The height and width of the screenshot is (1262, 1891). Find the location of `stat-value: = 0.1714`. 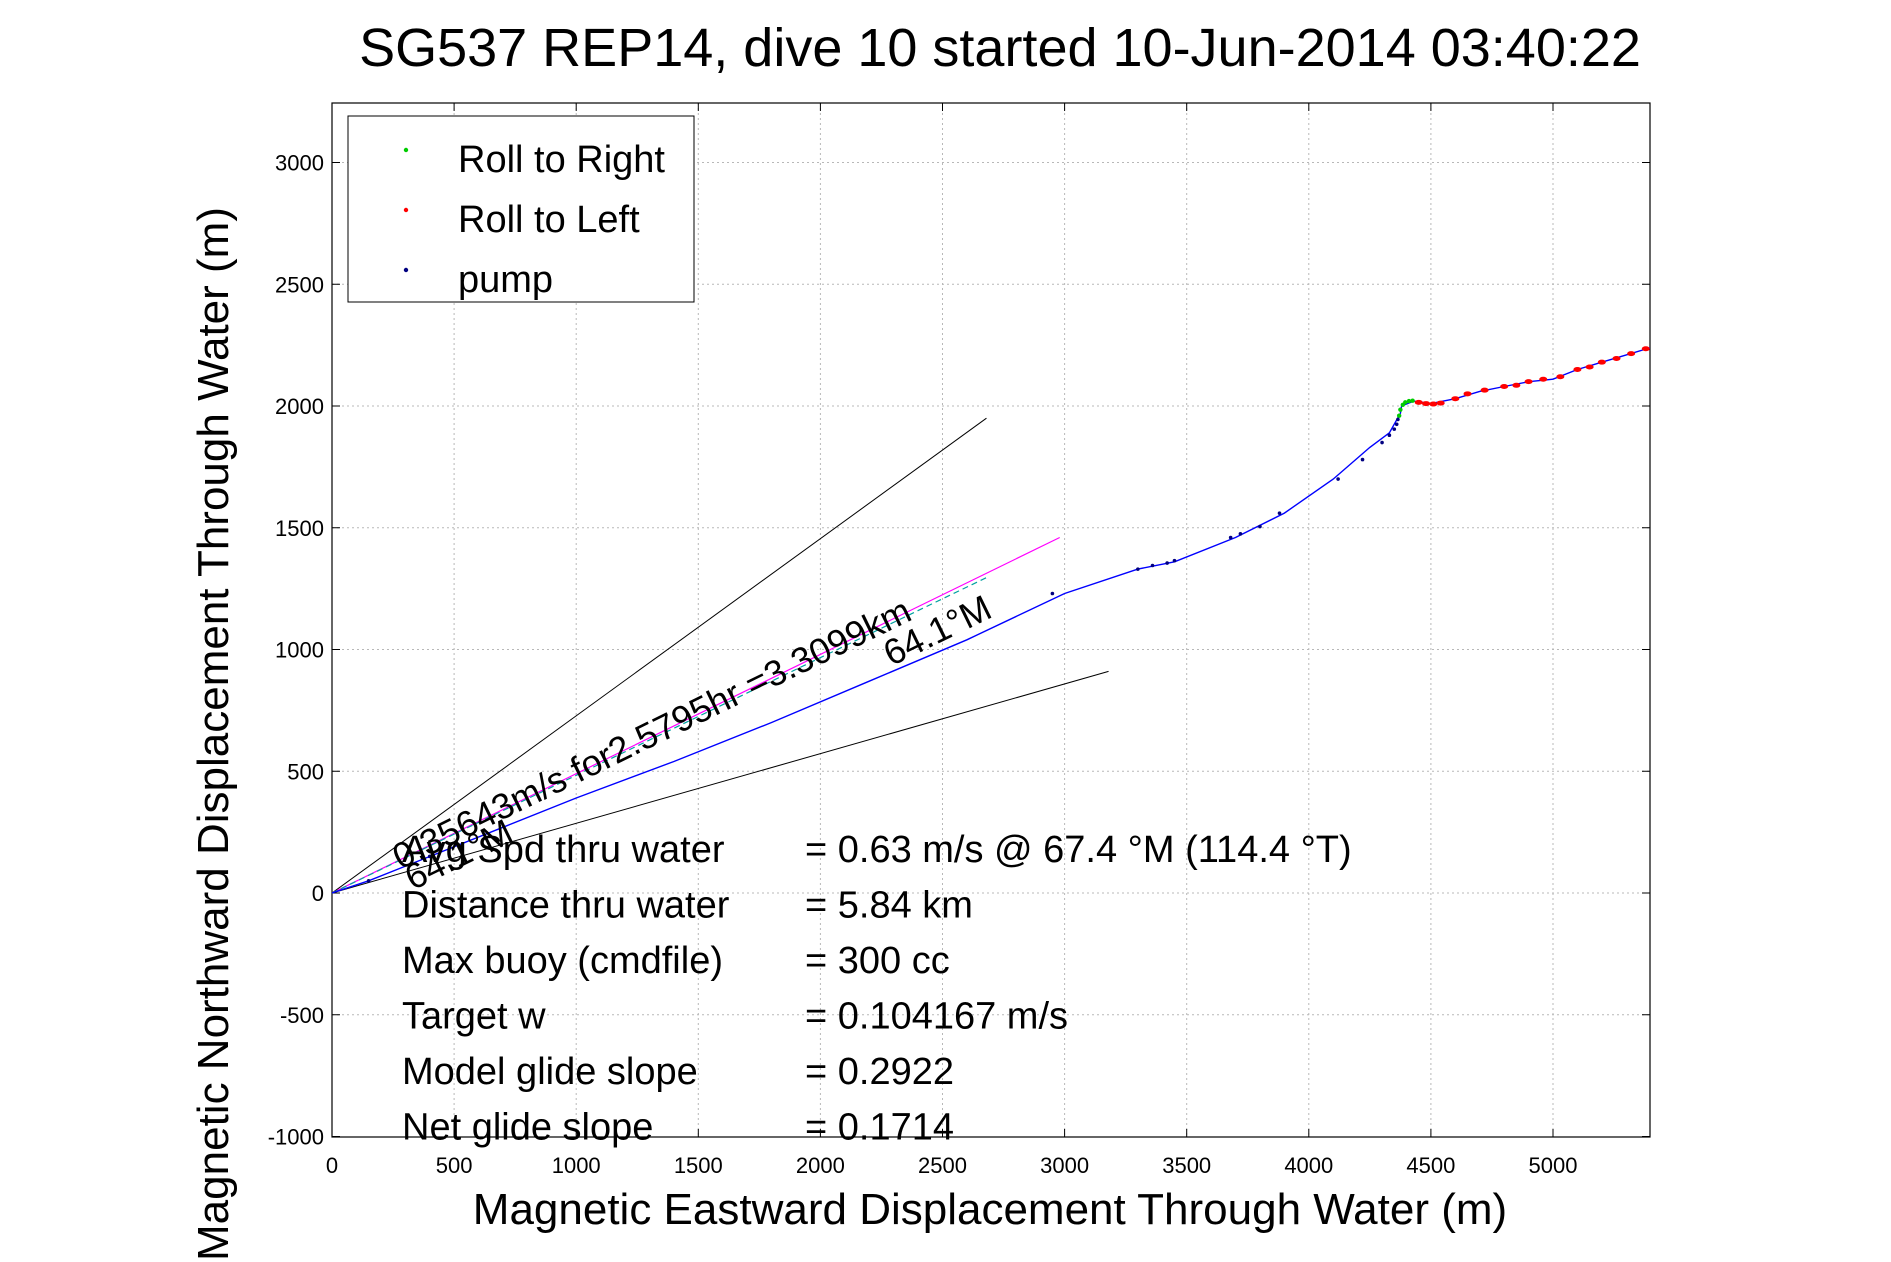

stat-value: = 0.1714 is located at coordinates (879, 1128).